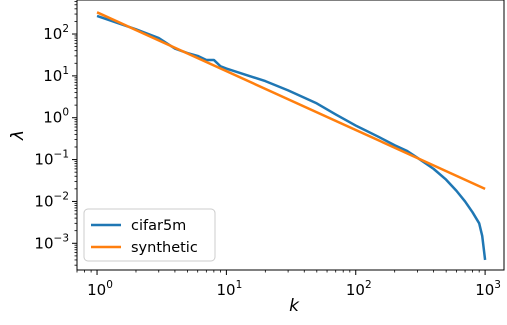  Describe the element at coordinates (56, 75) in the screenshot. I see `y-tick-label: 10¹` at that location.